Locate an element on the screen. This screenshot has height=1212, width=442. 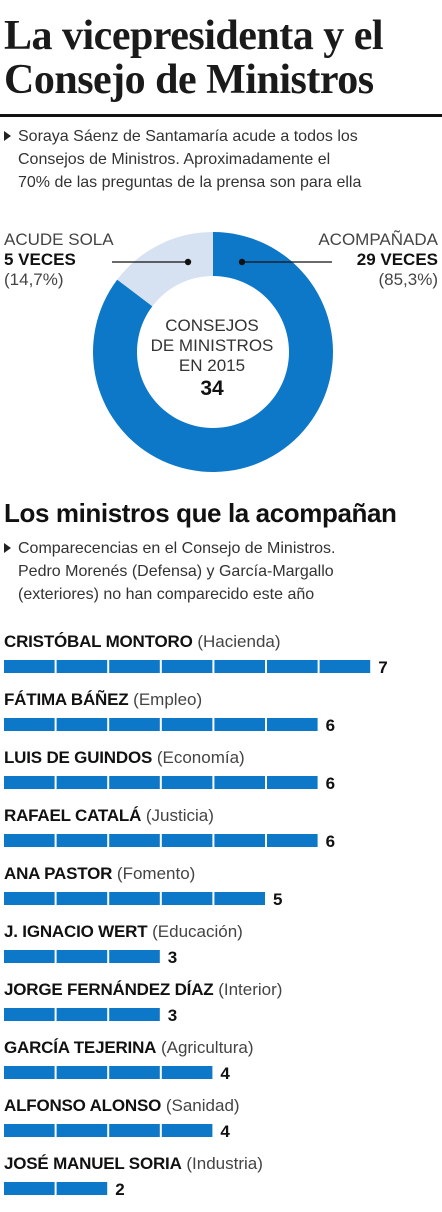
minister-name: GARCÍA TEJERINA is located at coordinates (80, 1047).